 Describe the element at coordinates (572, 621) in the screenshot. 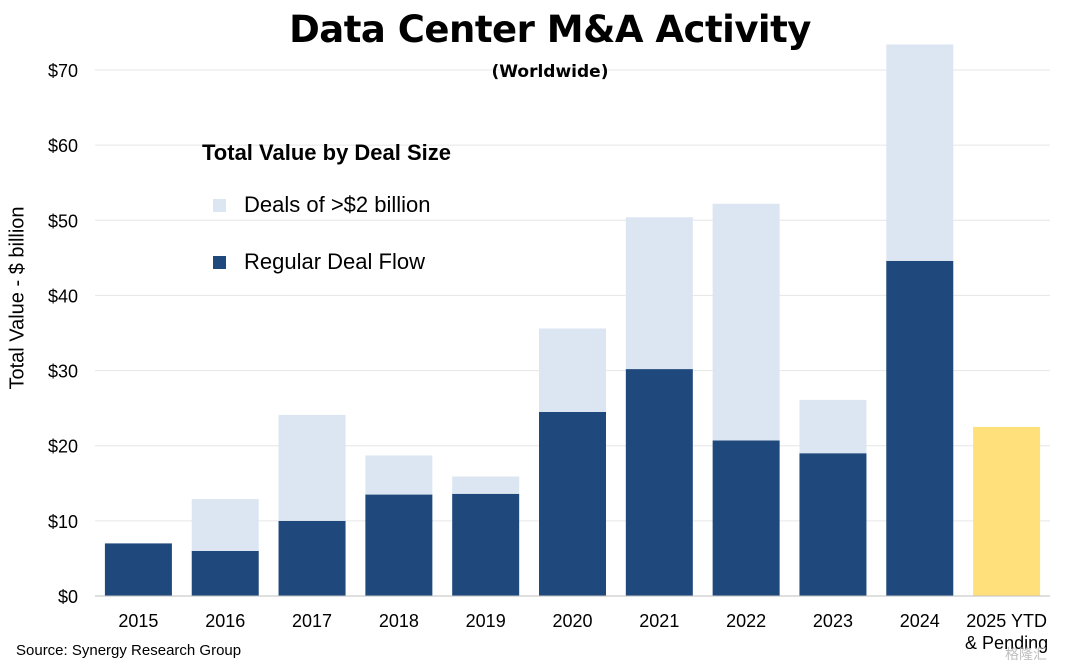

I see `x-tick-label: 2020` at that location.